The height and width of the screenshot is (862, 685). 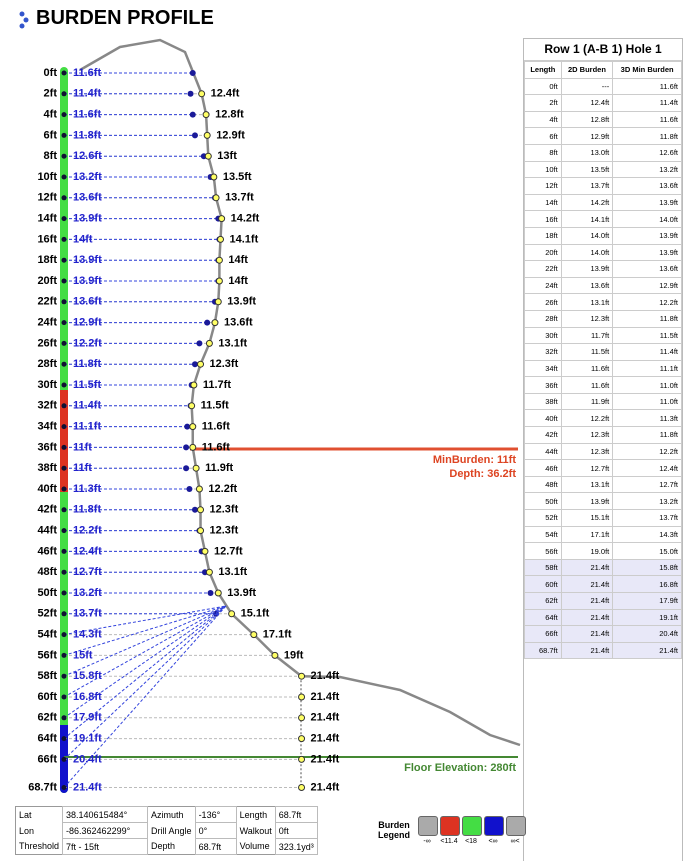 What do you see at coordinates (253, 814) in the screenshot?
I see `info-label: Length` at bounding box center [253, 814].